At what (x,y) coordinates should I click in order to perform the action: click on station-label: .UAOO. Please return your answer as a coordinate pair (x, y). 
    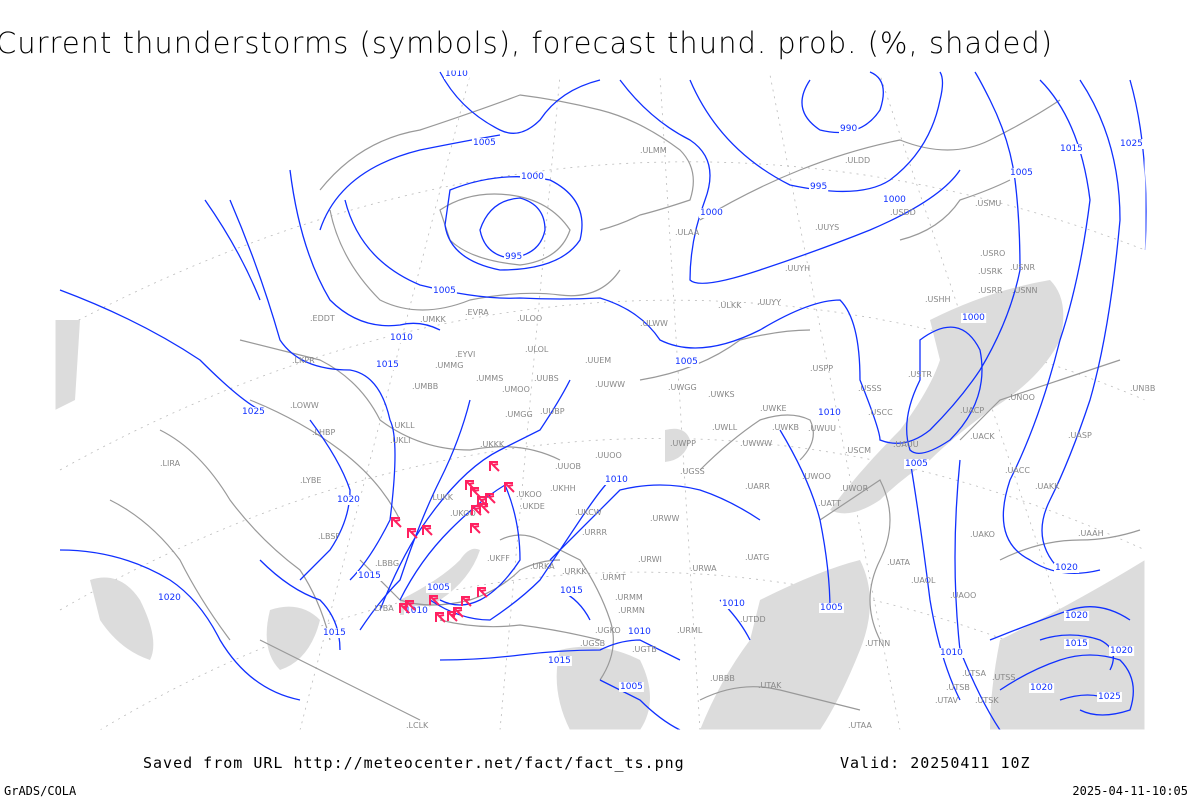
    Looking at the image, I should click on (963, 595).